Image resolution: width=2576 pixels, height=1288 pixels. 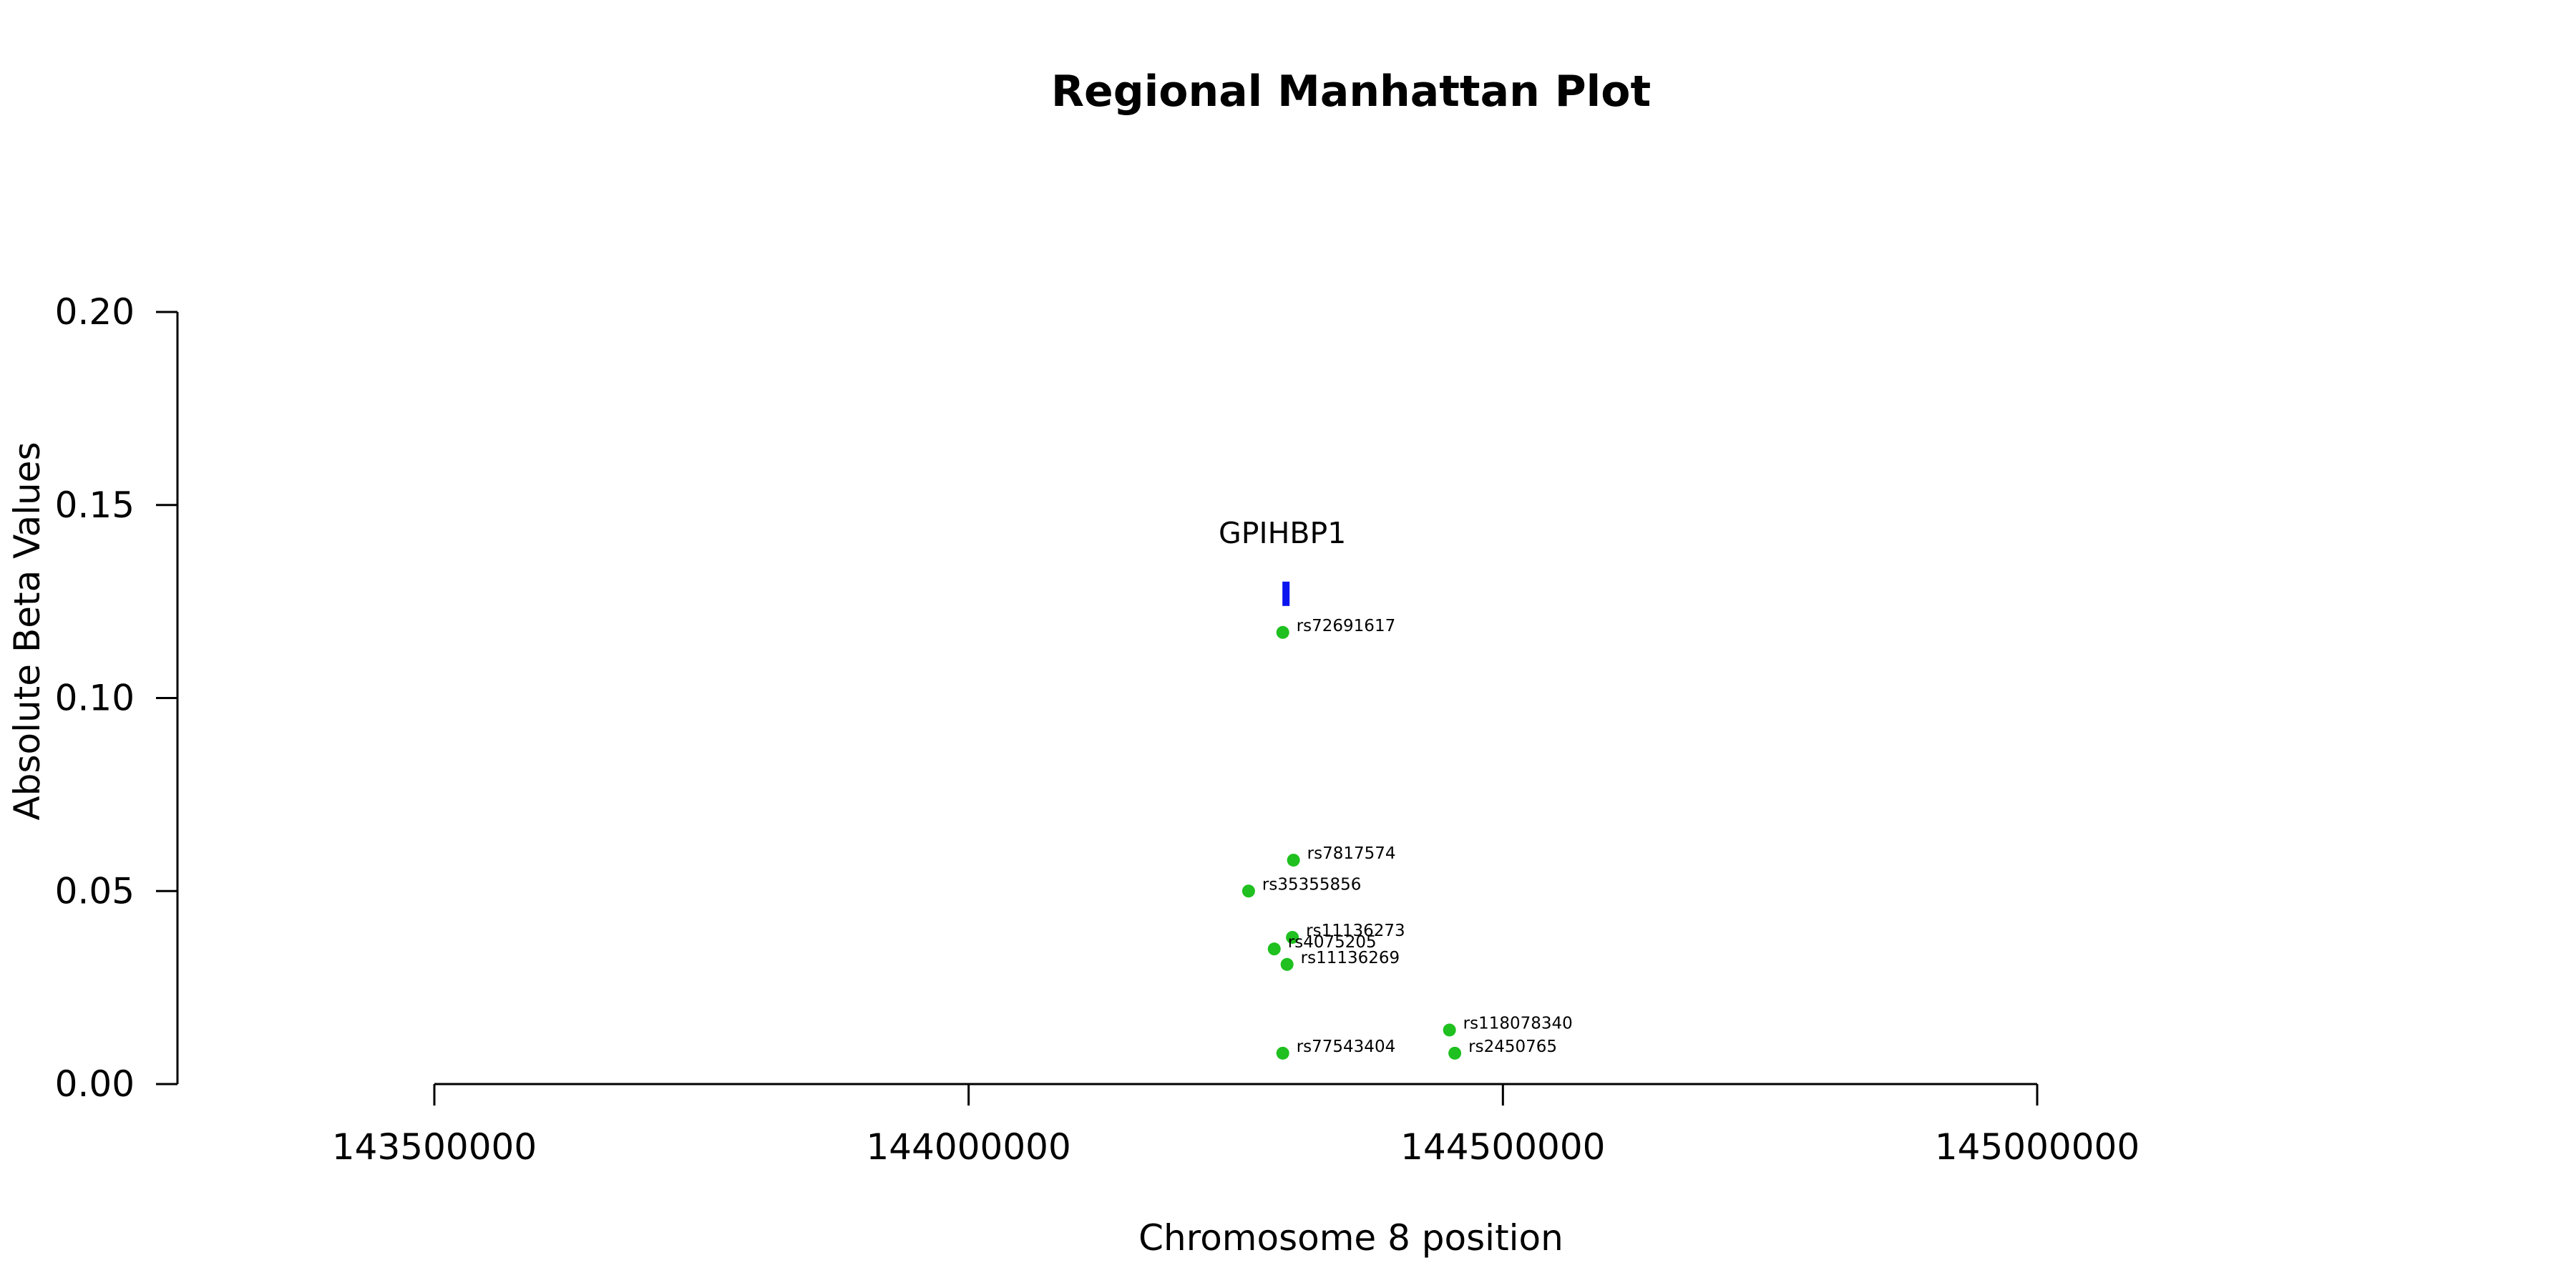 What do you see at coordinates (1286, 593) in the screenshot?
I see `gene-bar` at bounding box center [1286, 593].